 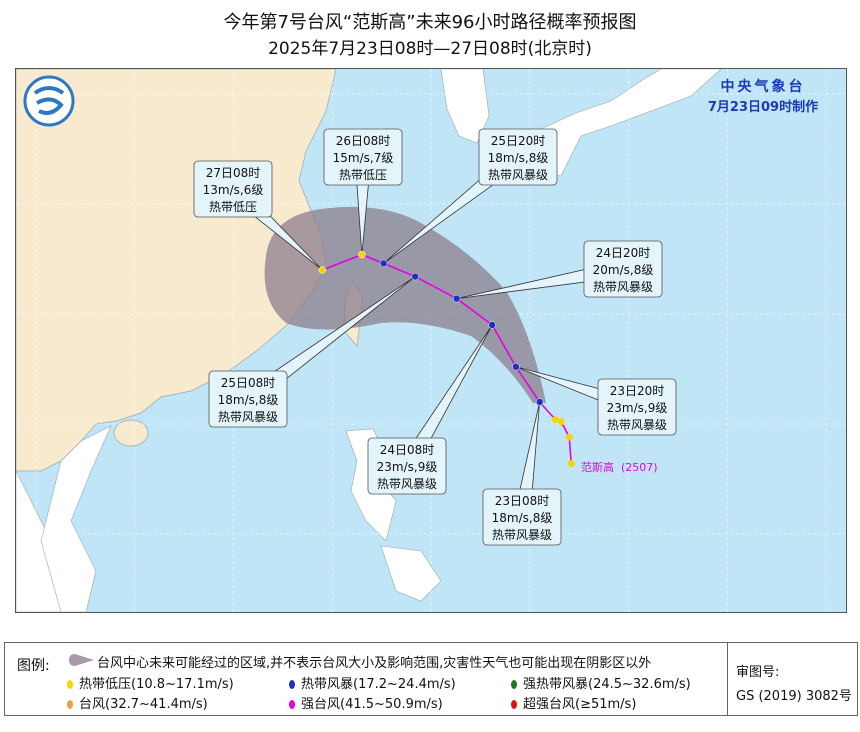 What do you see at coordinates (763, 107) in the screenshot?
I see `issue-time: 7月23日09时制作` at bounding box center [763, 107].